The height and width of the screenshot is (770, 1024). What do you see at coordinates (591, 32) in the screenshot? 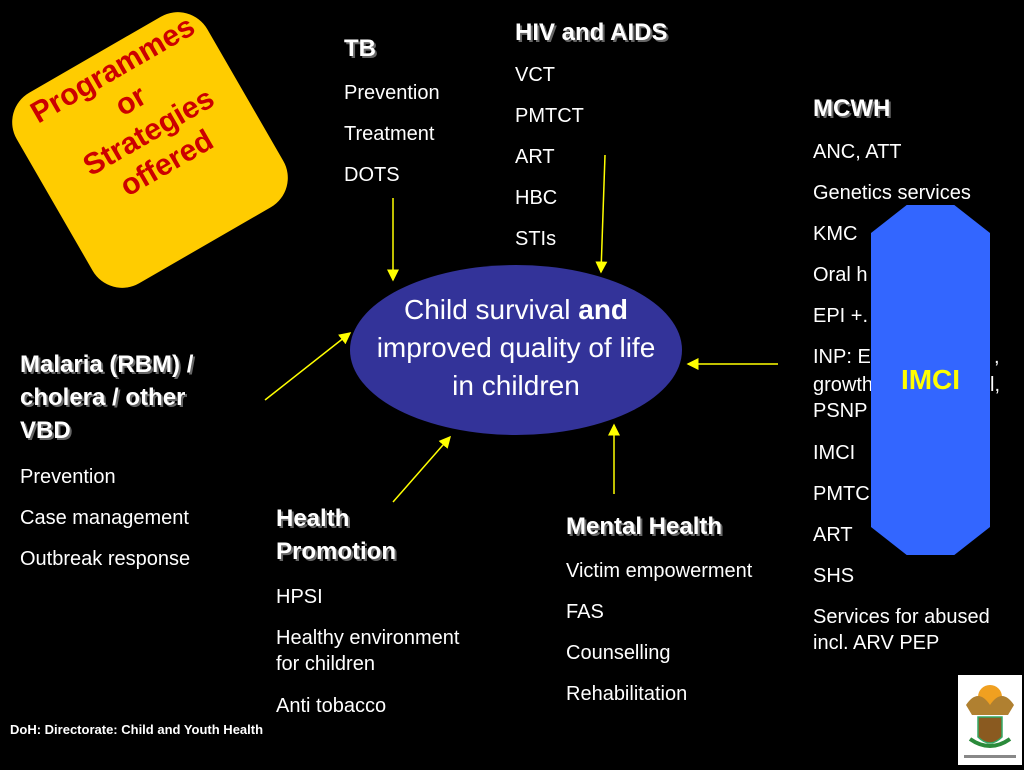
I see `hiv-title: HIV and AIDS` at bounding box center [591, 32].